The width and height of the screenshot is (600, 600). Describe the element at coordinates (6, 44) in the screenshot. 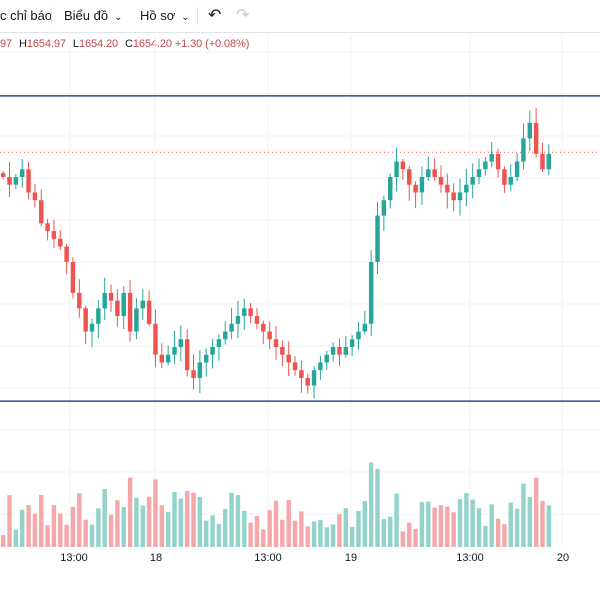

I see `open-value: 97` at that location.